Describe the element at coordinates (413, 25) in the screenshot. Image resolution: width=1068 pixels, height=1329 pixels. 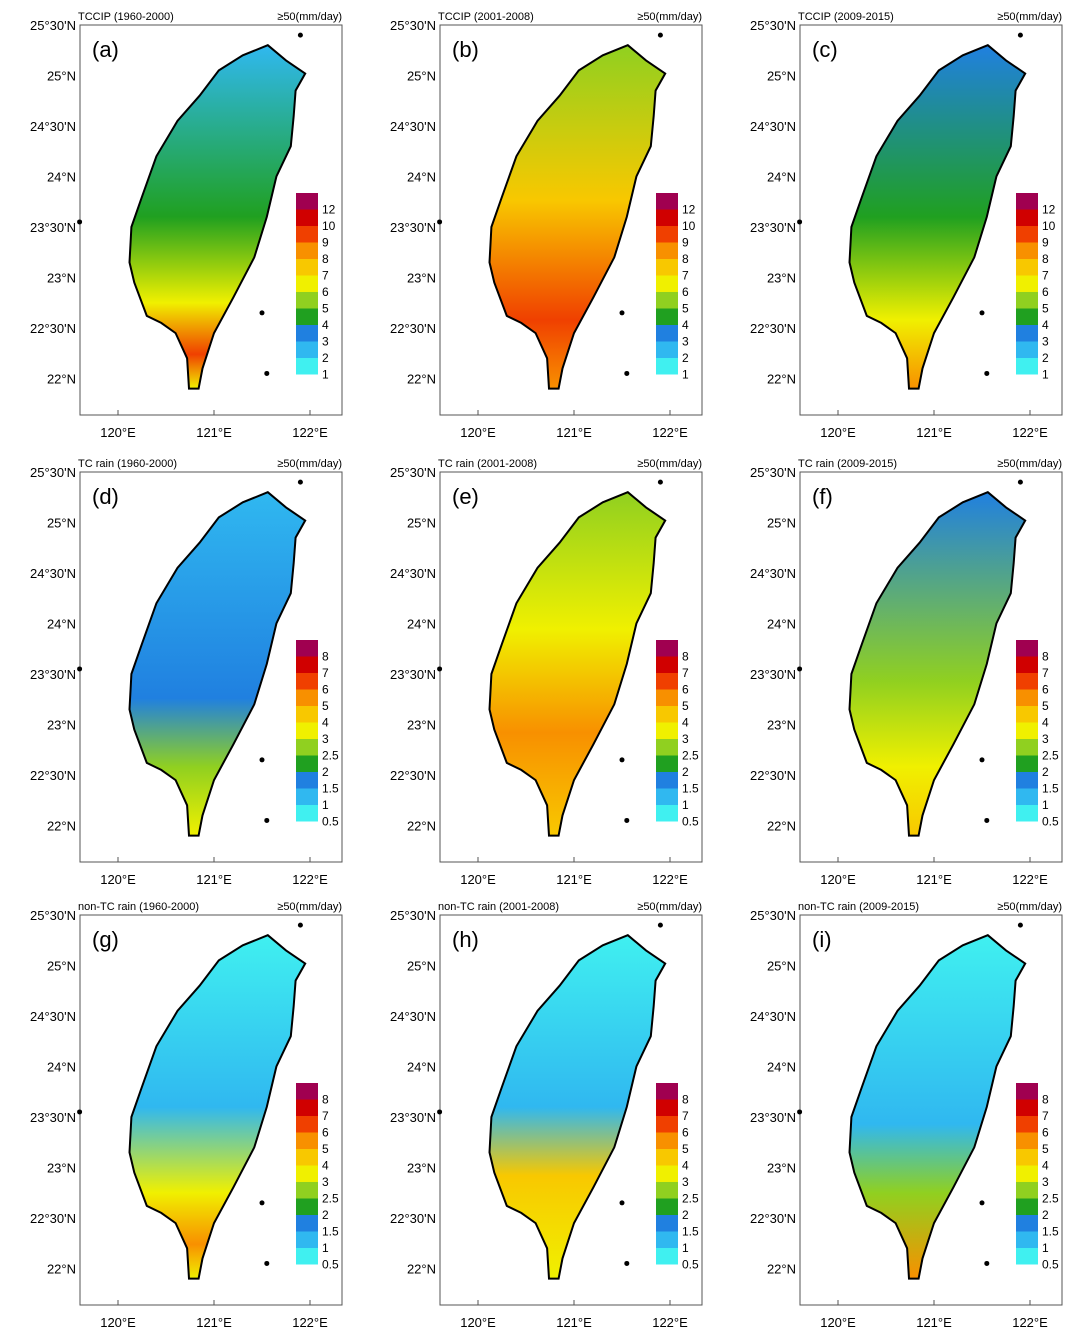
I see `lat-label: 25°30'N` at that location.